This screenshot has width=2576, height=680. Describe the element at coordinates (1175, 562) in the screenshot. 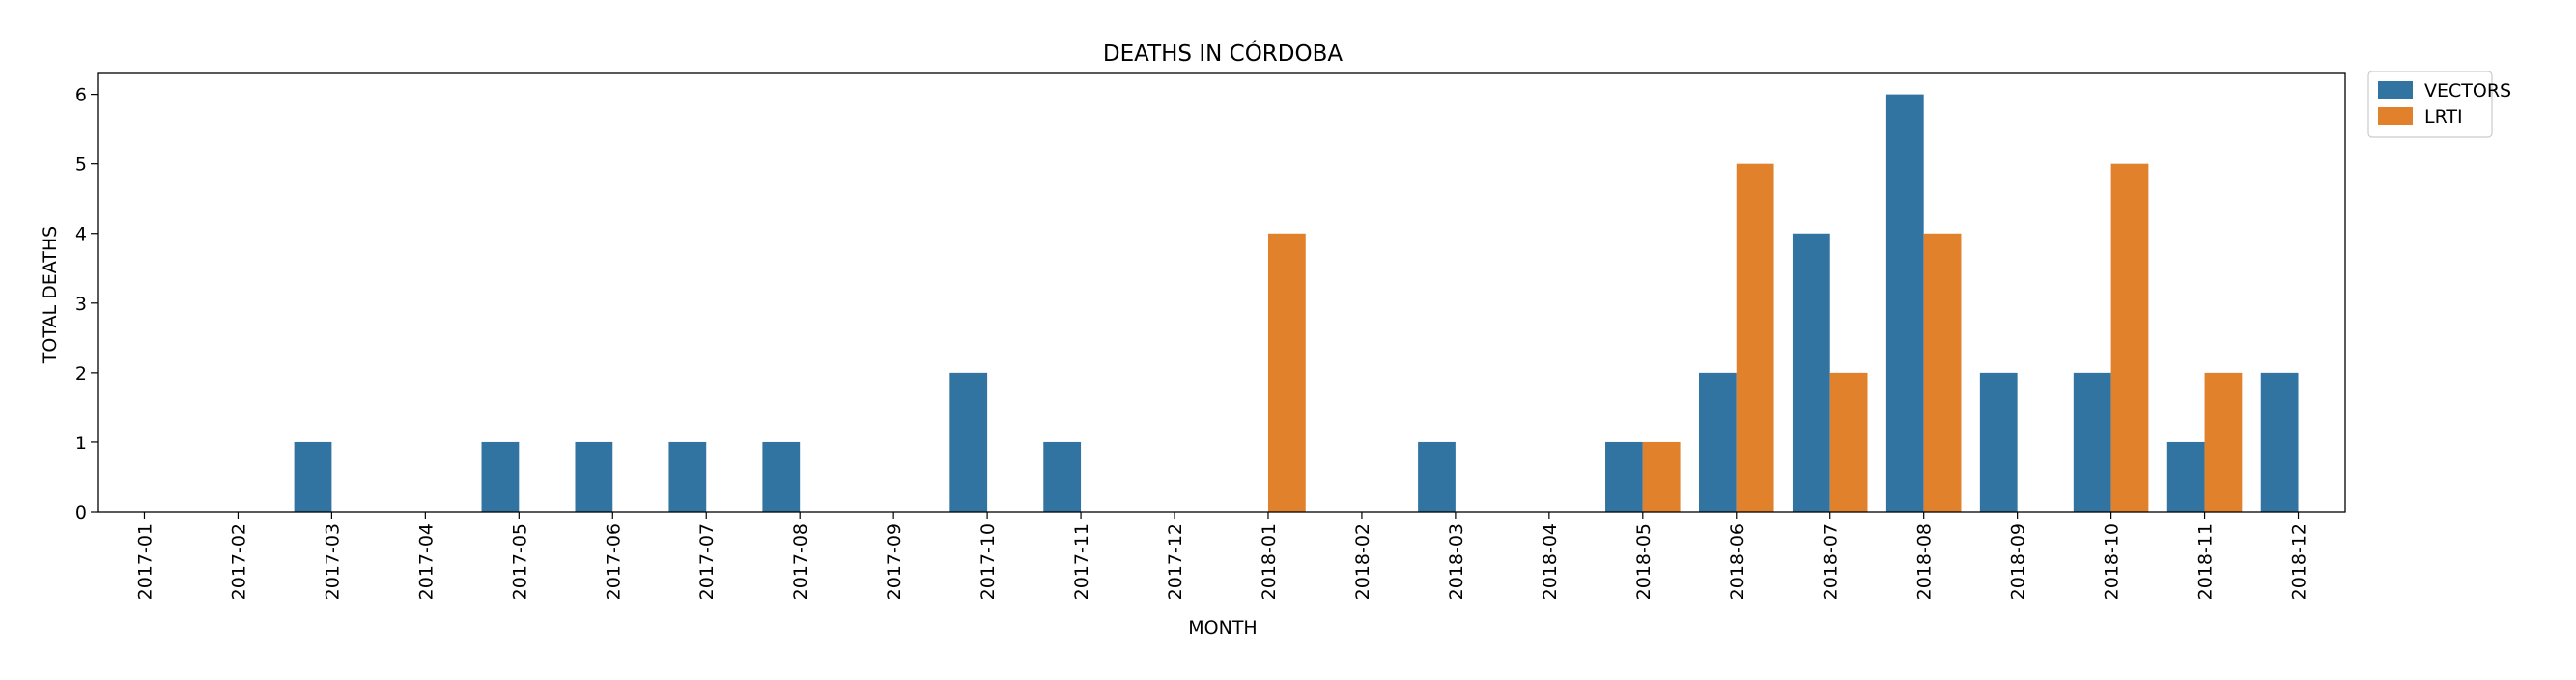

I see `x-tick-label: 2017-12` at that location.